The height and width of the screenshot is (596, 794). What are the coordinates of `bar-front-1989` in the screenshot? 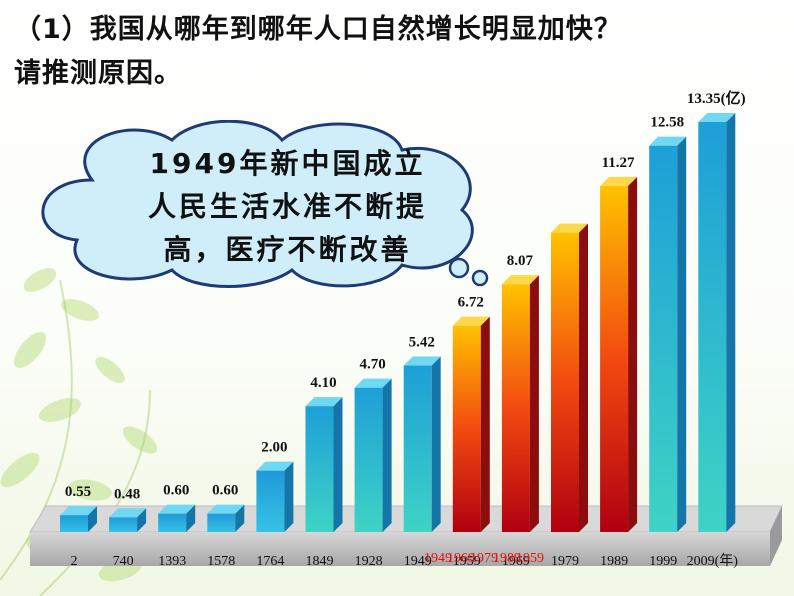 It's located at (614, 359).